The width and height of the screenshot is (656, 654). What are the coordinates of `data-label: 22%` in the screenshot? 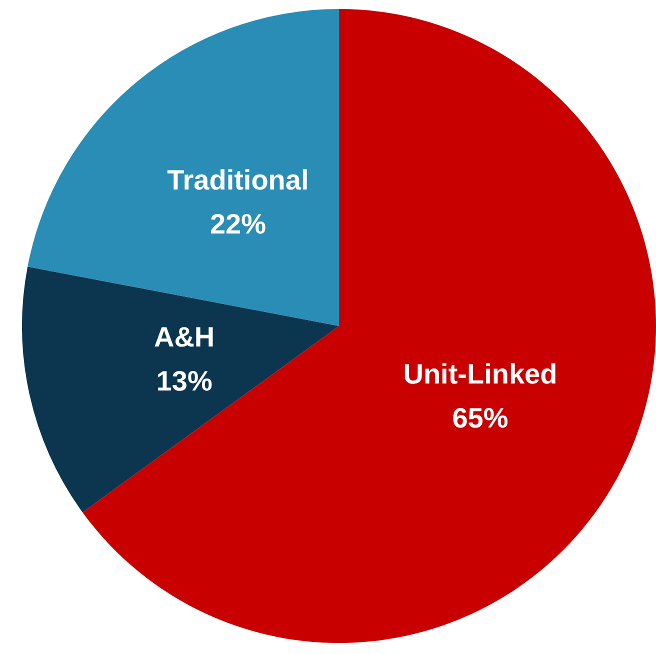 It's located at (238, 224).